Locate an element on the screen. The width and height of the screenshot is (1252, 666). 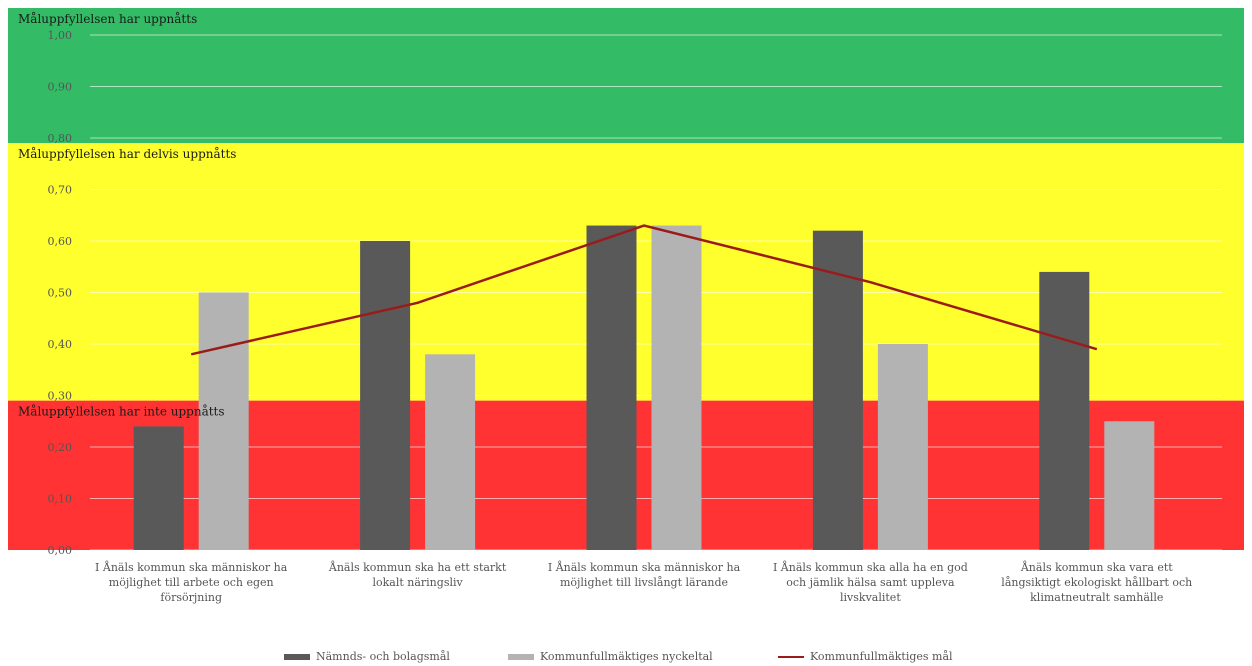
legend-item-series-1: Nämnds- och bolagsmål is located at coordinates (367, 656).